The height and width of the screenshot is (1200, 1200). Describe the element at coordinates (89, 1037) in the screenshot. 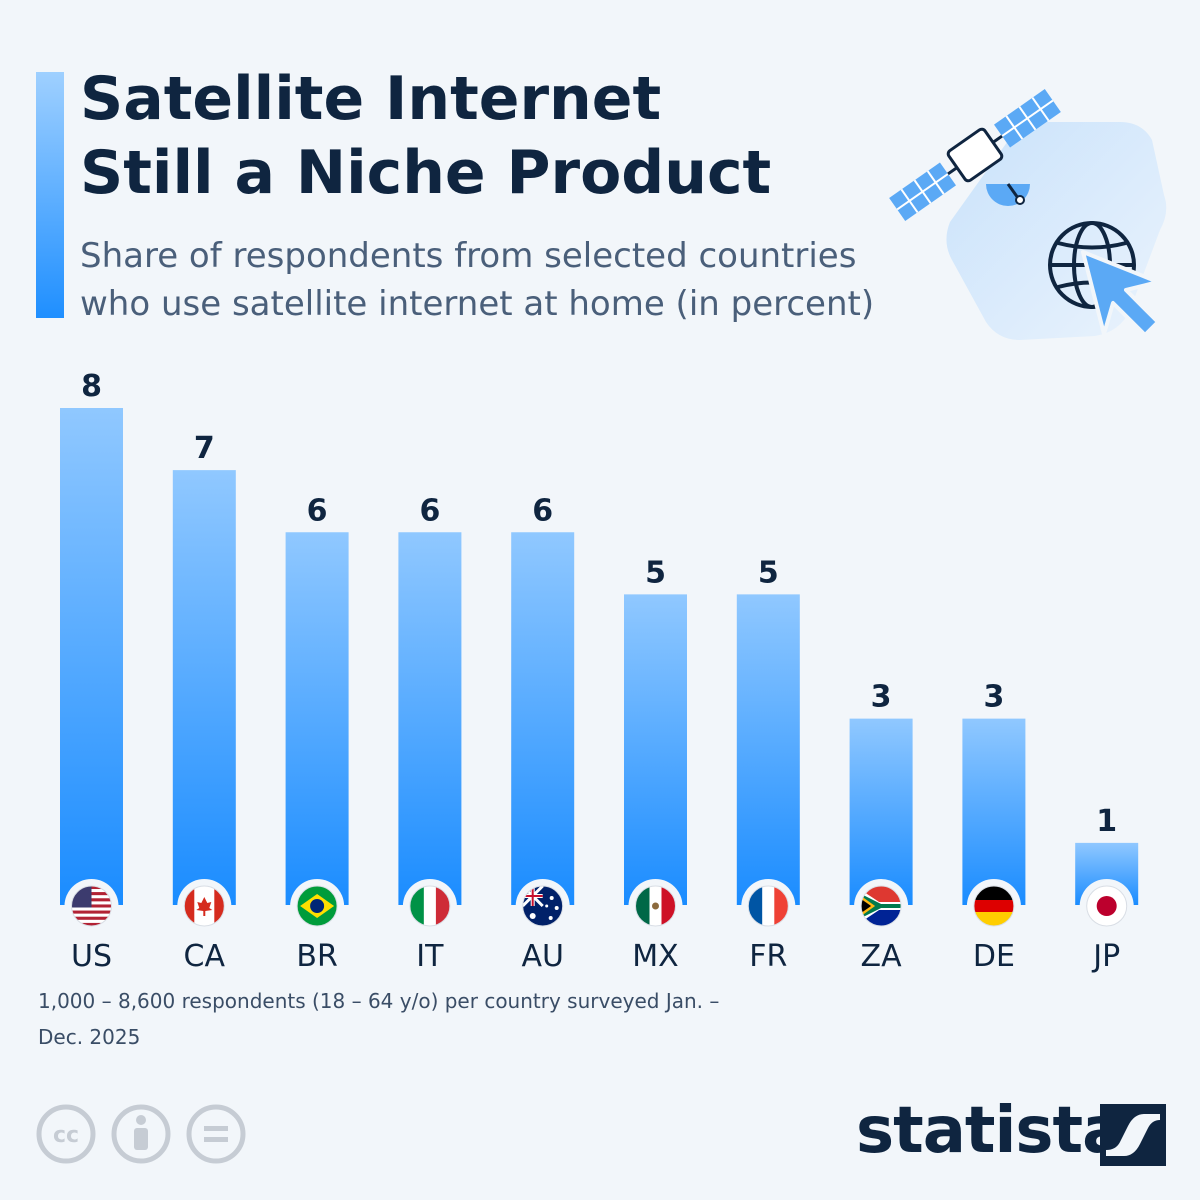

I see `footnote-line-2: Dec. 2025` at that location.